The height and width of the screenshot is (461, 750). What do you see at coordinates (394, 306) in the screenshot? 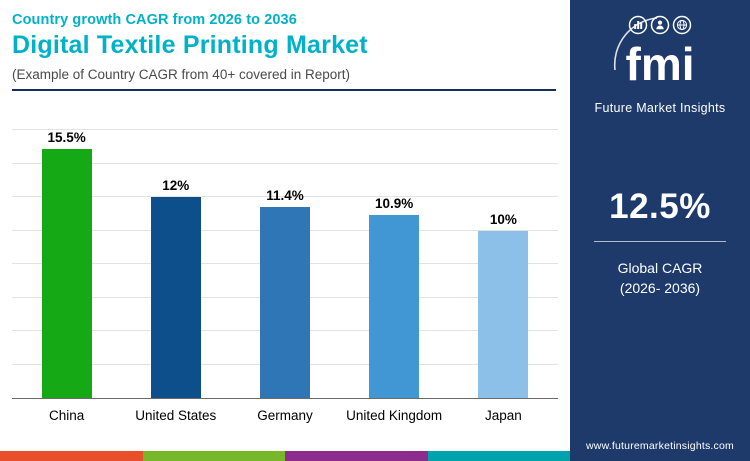
I see `bar-united-kingdom` at bounding box center [394, 306].